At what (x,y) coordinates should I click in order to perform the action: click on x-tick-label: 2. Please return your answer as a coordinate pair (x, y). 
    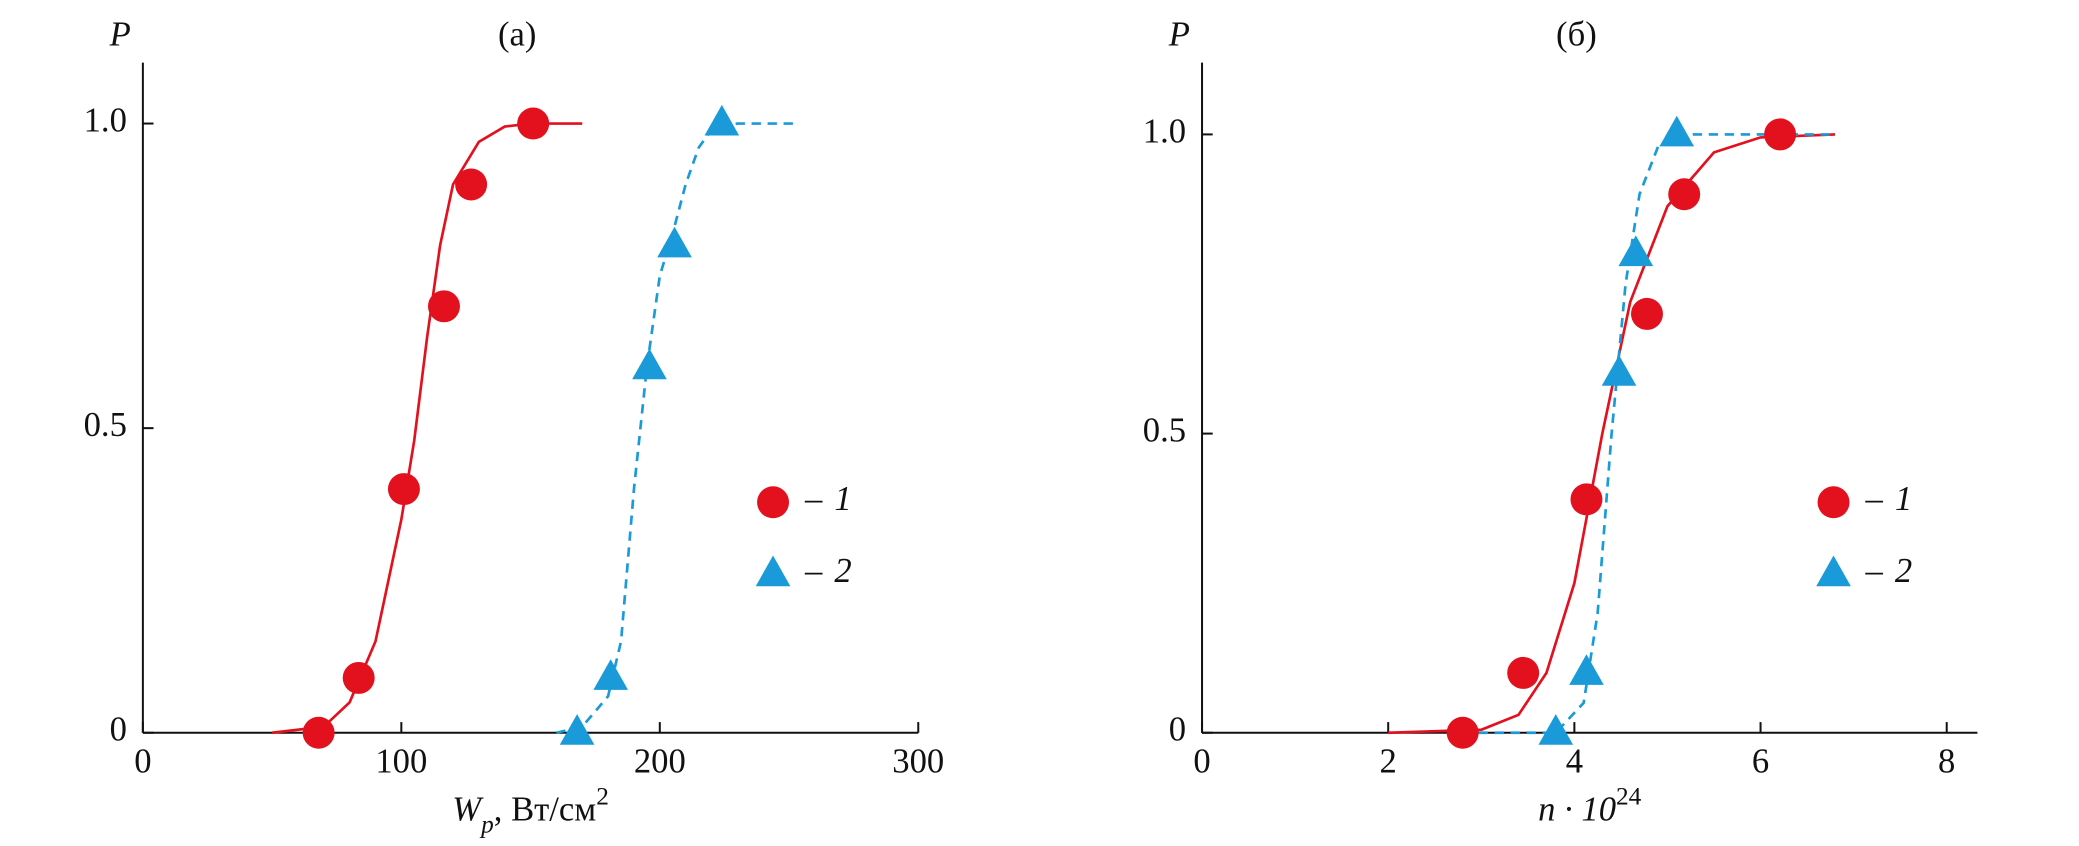
    Looking at the image, I should click on (1388, 762).